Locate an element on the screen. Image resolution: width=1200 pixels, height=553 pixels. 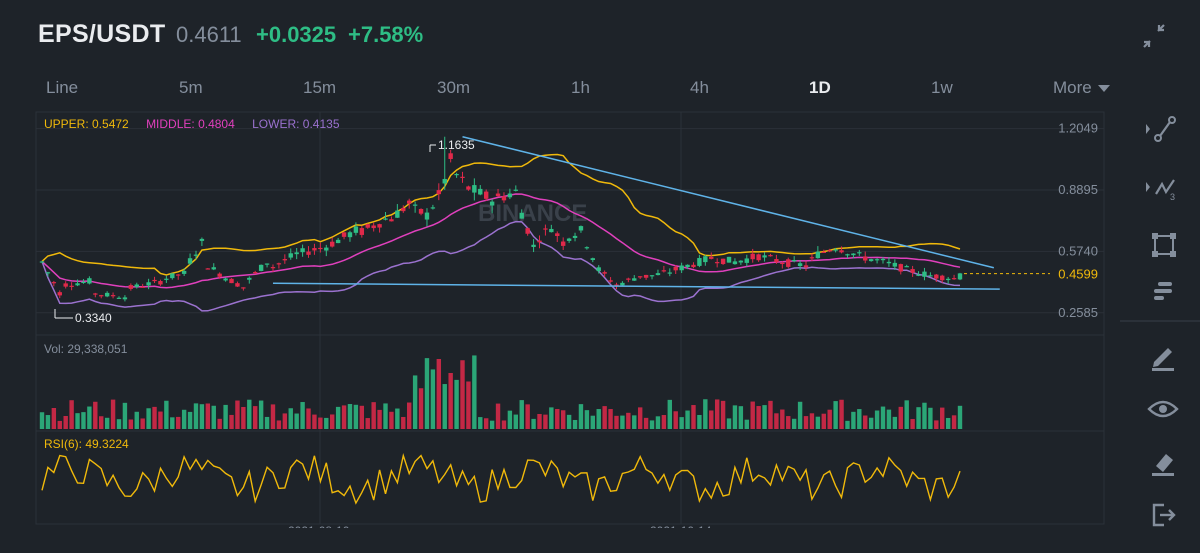
trend-line-tool is located at coordinates (1160, 128).